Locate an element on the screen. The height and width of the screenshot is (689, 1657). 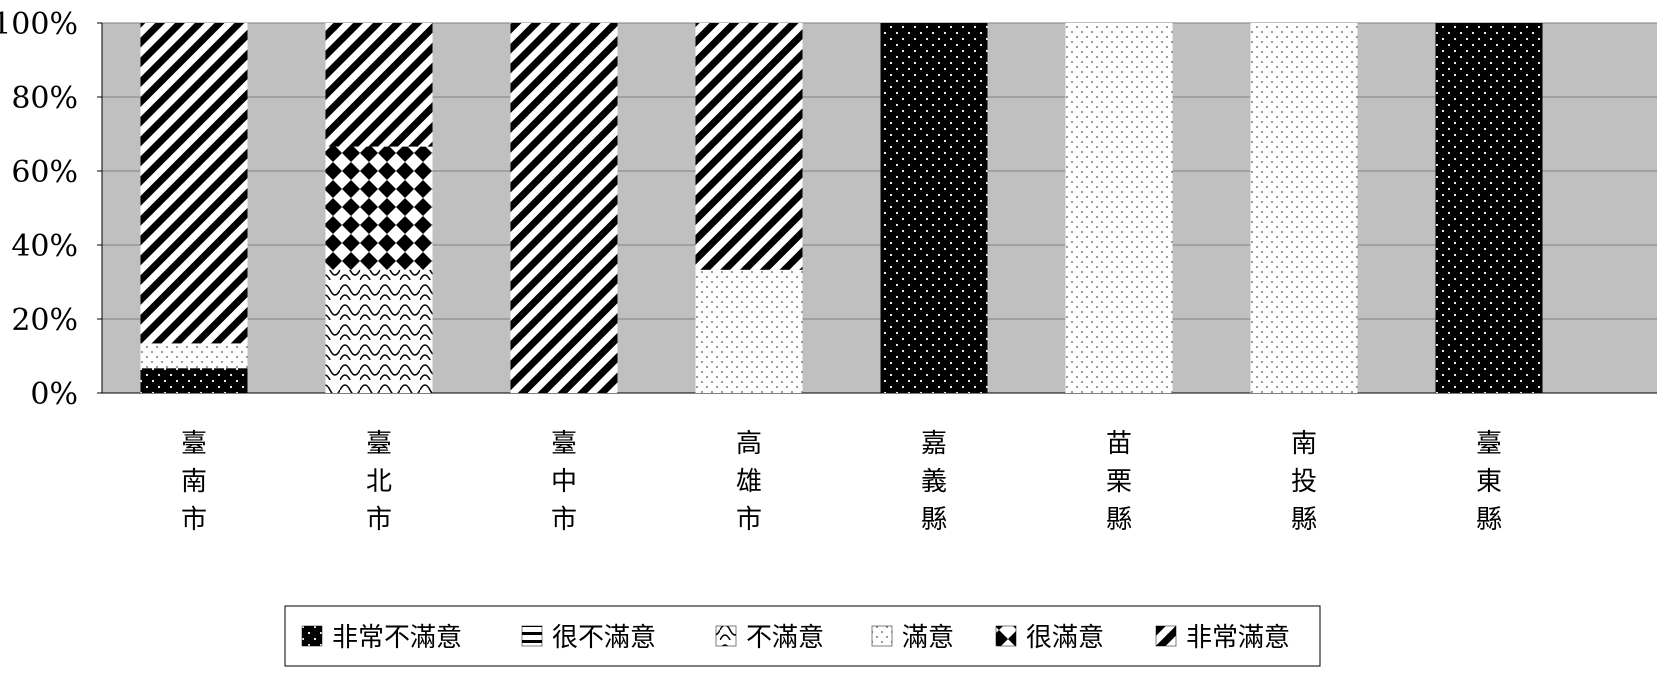
y-tick-label: 80% is located at coordinates (44, 98).